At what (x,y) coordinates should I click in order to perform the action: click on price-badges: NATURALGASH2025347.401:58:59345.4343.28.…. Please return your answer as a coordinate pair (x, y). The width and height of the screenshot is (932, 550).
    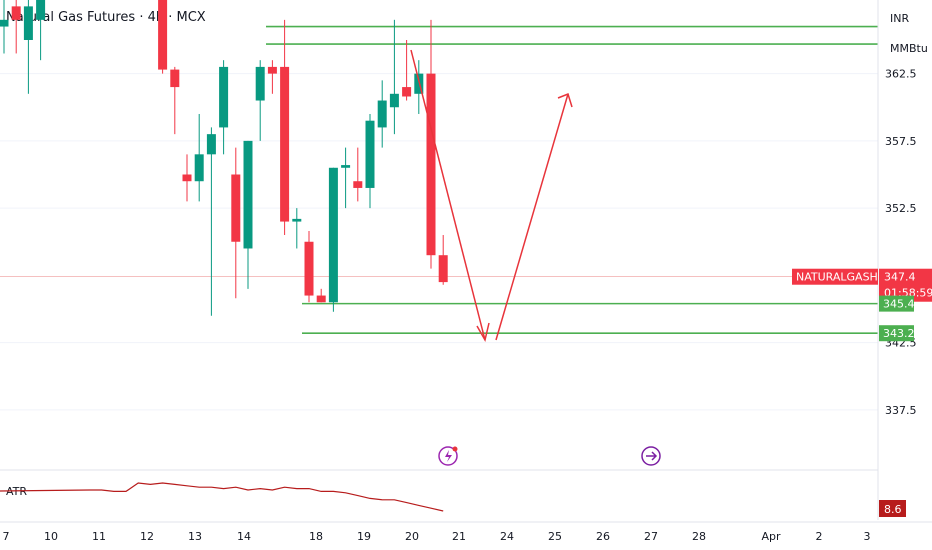
    Looking at the image, I should click on (862, 392).